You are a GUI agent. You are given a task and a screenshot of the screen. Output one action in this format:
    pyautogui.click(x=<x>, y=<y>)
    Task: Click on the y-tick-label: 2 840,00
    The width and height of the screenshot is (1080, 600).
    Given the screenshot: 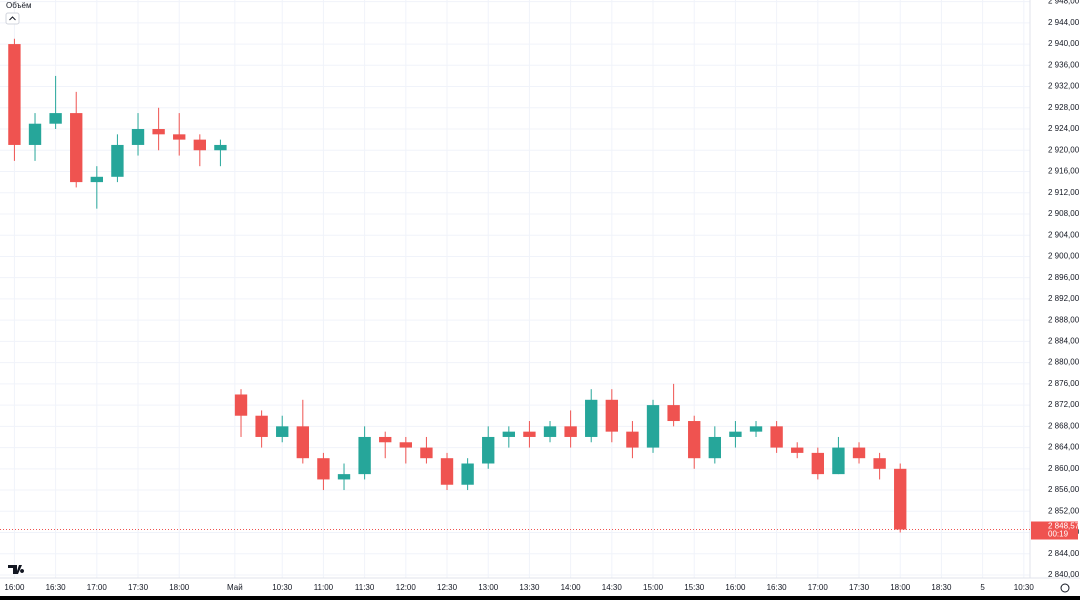 What is the action you would take?
    pyautogui.click(x=1064, y=574)
    